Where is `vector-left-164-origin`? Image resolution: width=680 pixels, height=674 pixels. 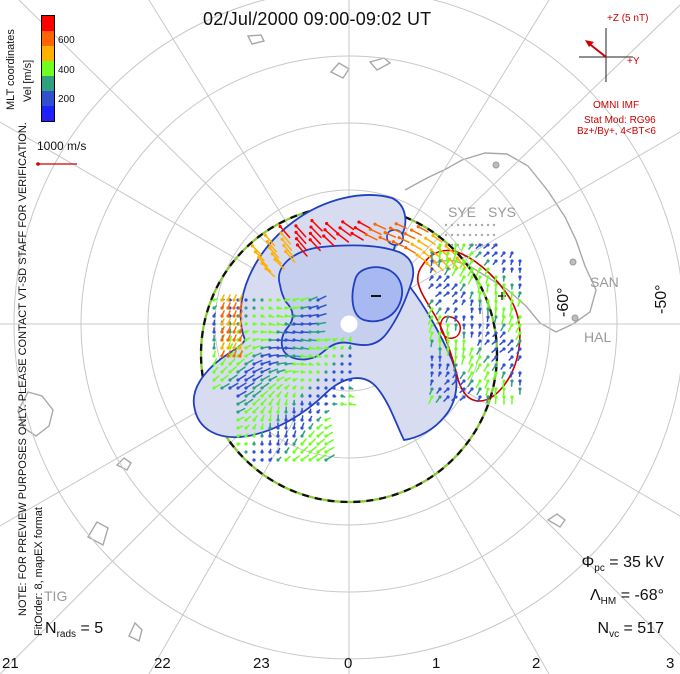
vector-left-164-origin is located at coordinates (246, 380).